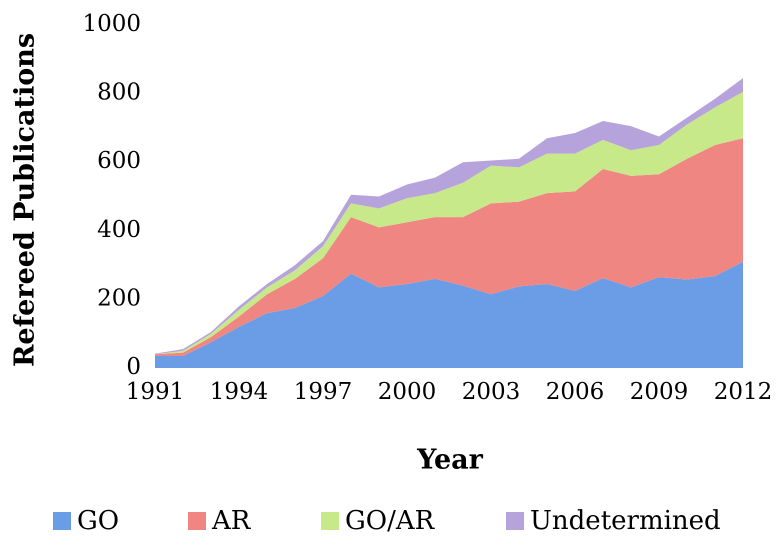 The width and height of the screenshot is (780, 559). I want to click on area, so click(449, 314).